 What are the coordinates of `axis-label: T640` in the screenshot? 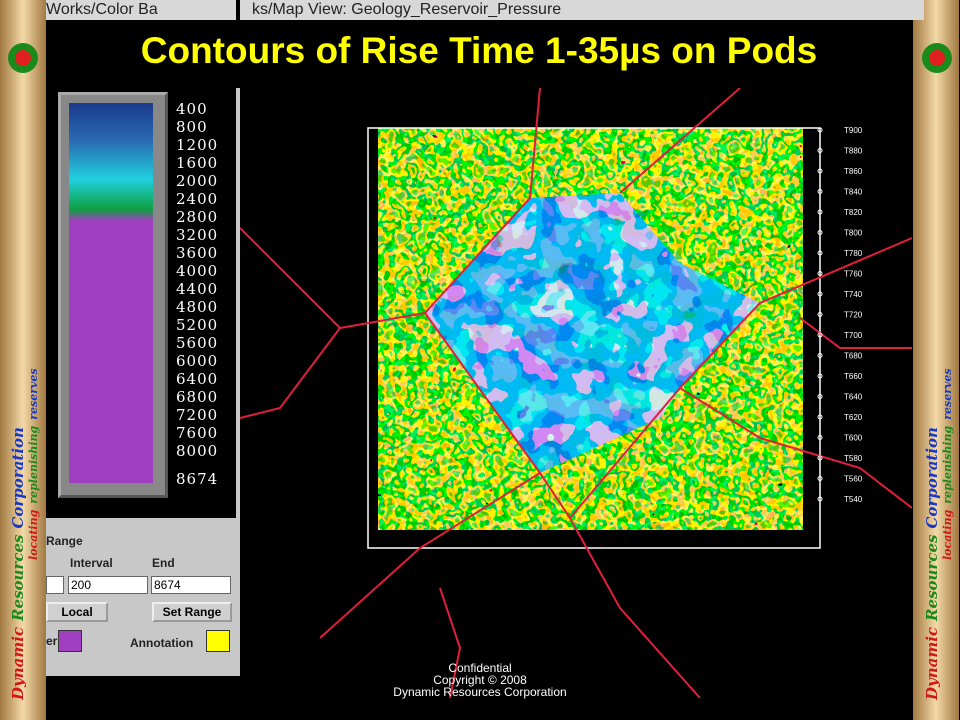 It's located at (853, 397).